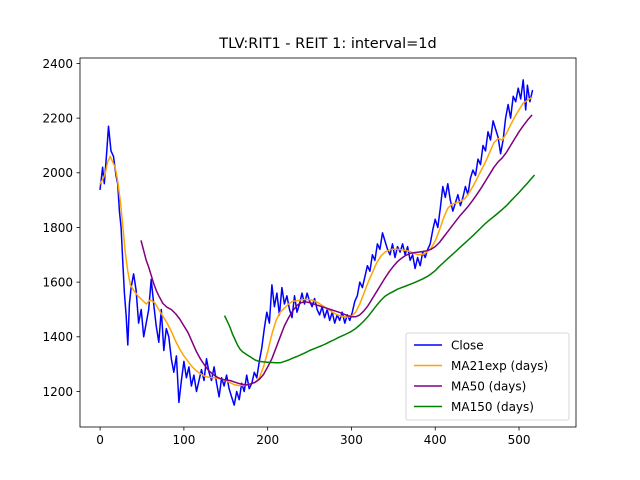 The image size is (640, 480). What do you see at coordinates (57, 282) in the screenshot?
I see `y-tick-label: 1600` at bounding box center [57, 282].